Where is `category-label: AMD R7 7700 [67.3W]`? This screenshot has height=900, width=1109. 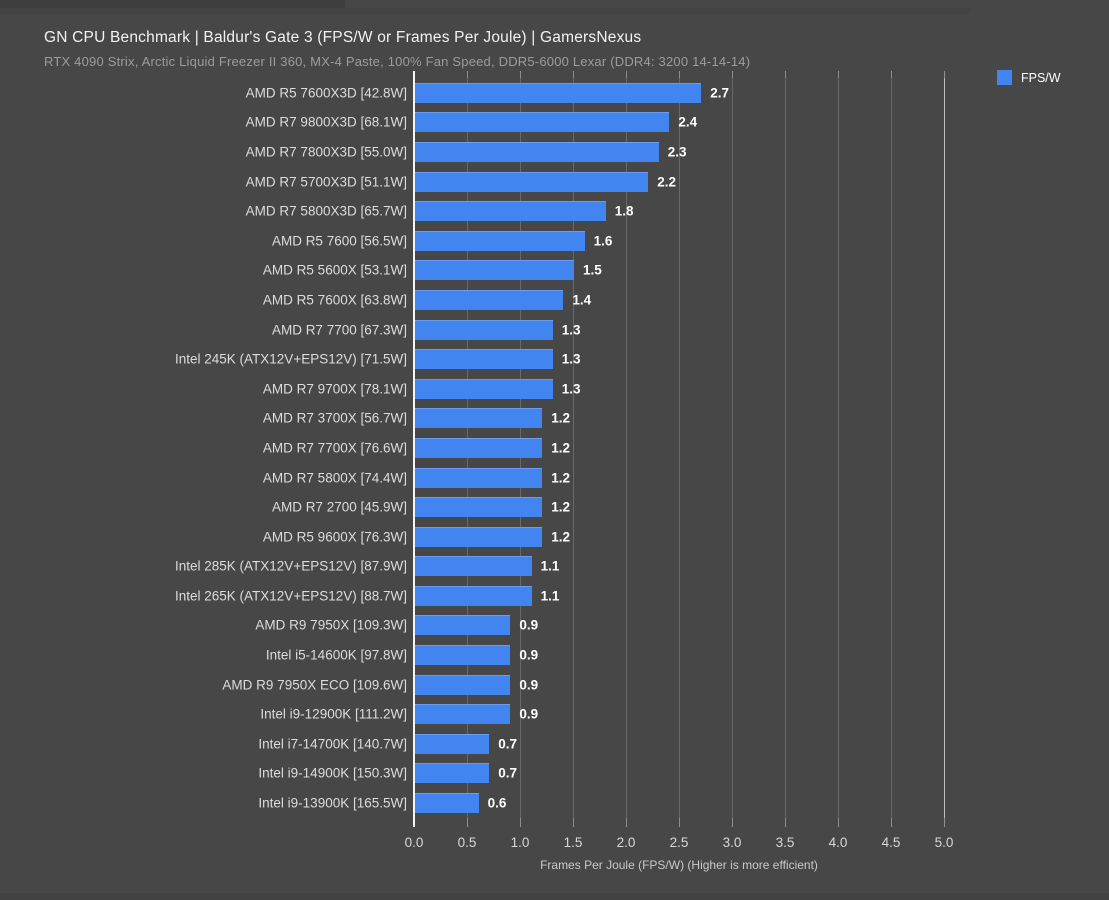
category-label: AMD R7 7700 [67.3W] is located at coordinates (339, 330).